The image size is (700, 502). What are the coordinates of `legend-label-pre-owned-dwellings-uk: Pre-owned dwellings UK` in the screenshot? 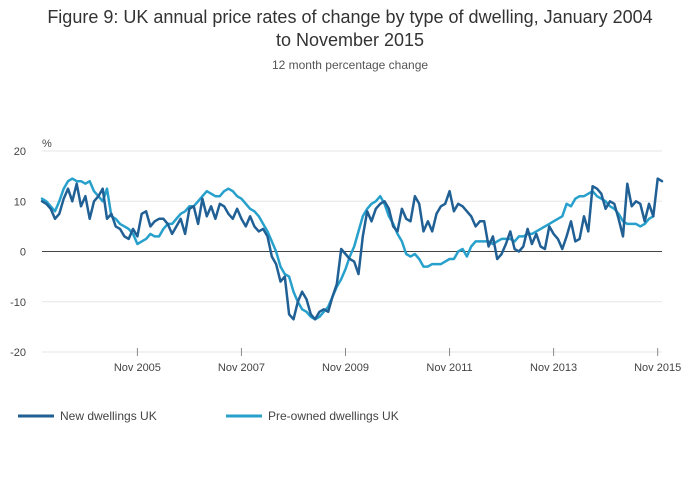 It's located at (333, 416).